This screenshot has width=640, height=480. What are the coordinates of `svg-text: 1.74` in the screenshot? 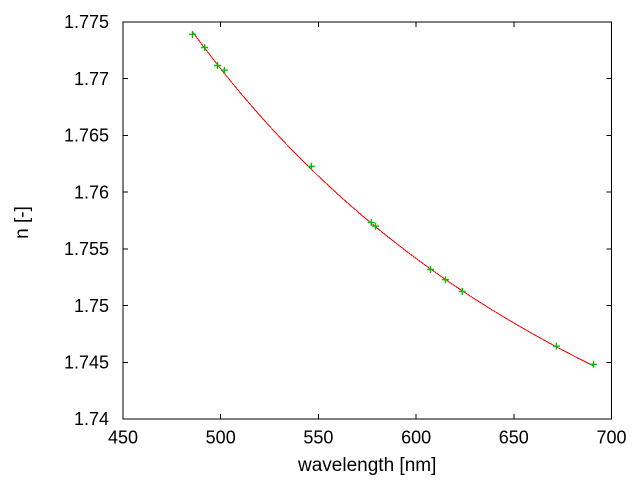 It's located at (91, 419).